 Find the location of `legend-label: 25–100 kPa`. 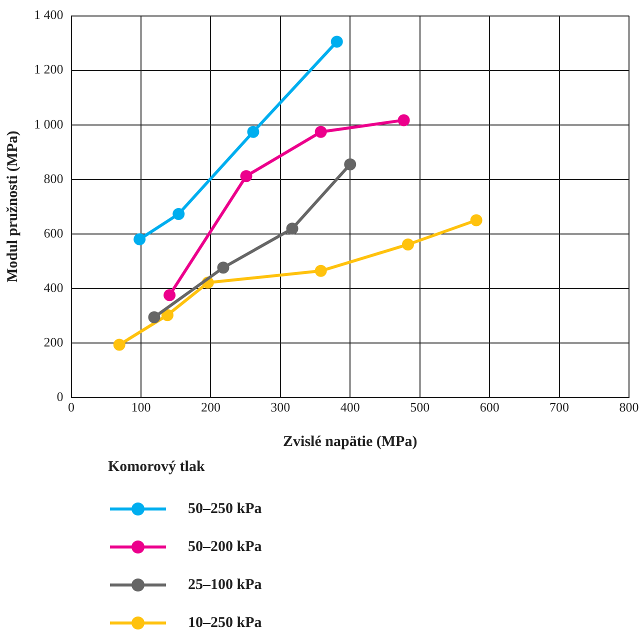

legend-label: 25–100 kPa is located at coordinates (225, 585).